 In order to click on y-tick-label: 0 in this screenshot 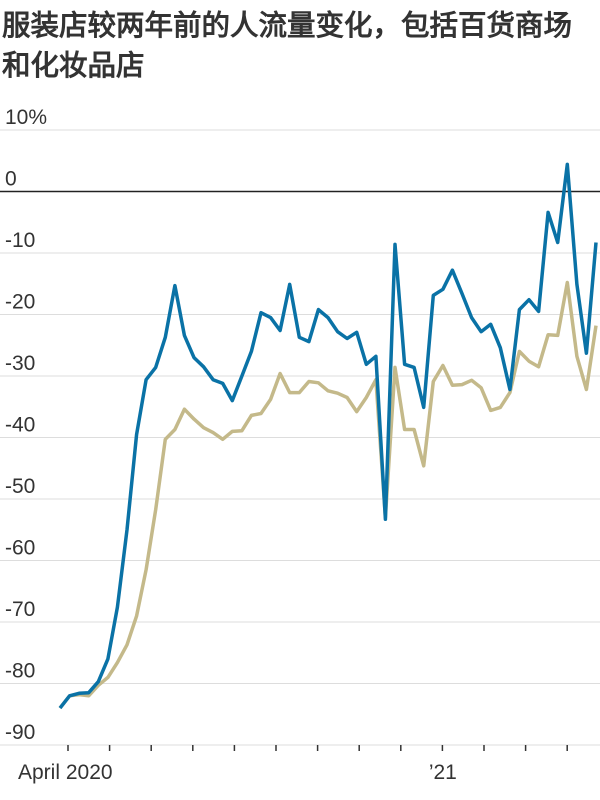, I will do `click(11, 179)`.